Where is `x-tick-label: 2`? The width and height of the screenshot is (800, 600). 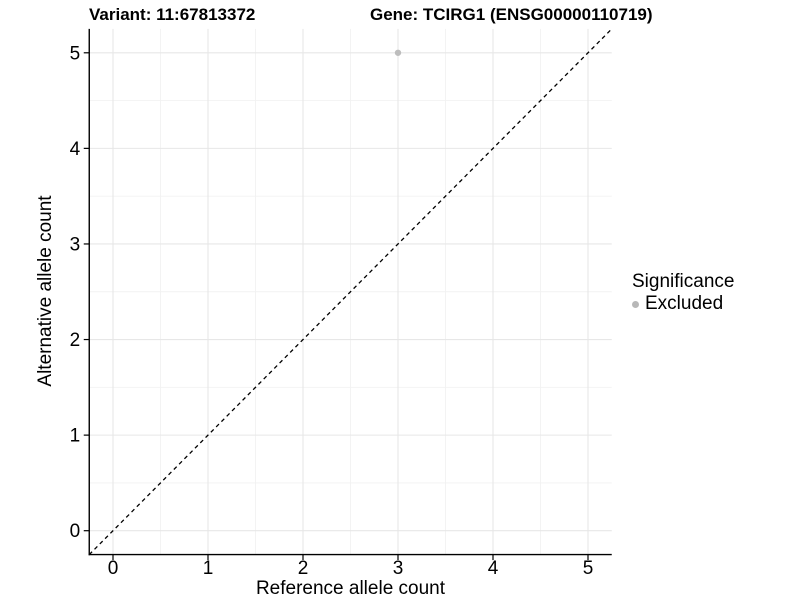
x-tick-label: 2 is located at coordinates (303, 568).